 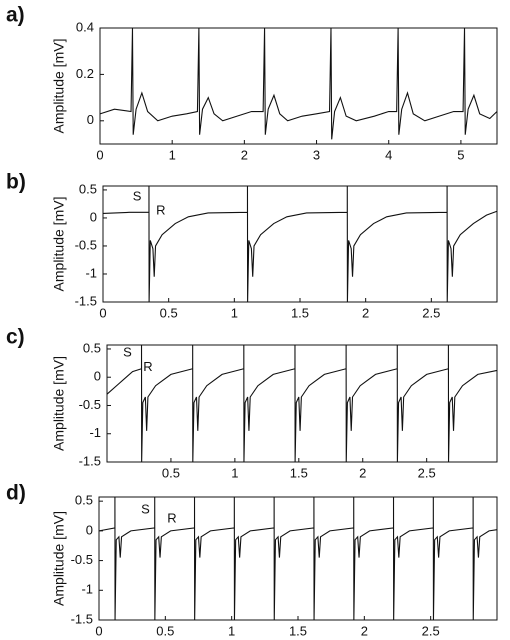 I want to click on x-tick-label: 5, so click(x=460, y=154).